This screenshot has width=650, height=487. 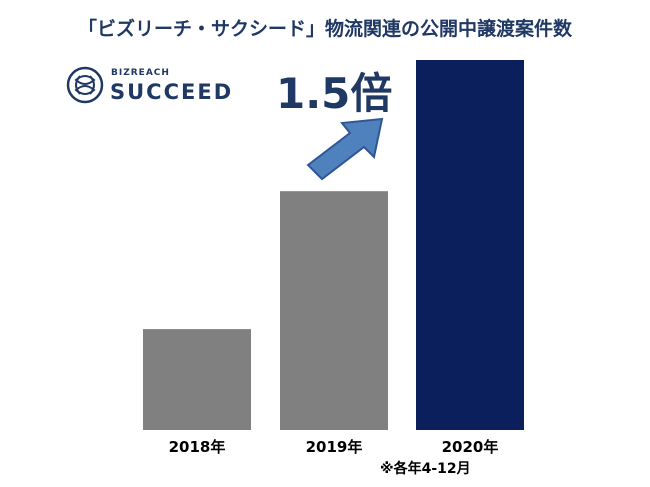 What do you see at coordinates (334, 447) in the screenshot?
I see `category-label-1: 2019年` at bounding box center [334, 447].